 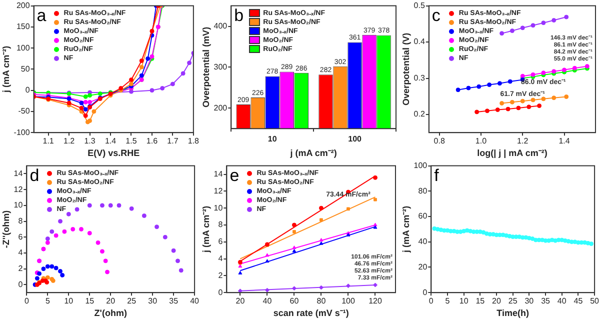 What do you see at coordinates (152, 141) in the screenshot?
I see `x-tick-label: 1.6` at bounding box center [152, 141].